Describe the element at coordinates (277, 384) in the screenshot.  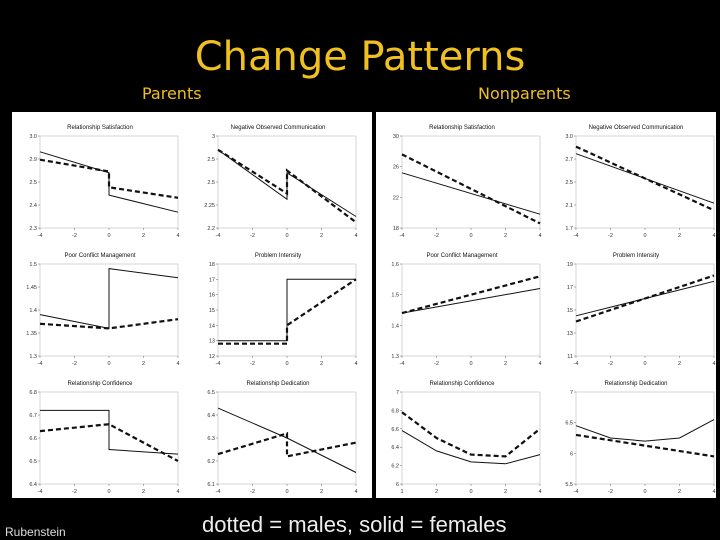
I see `chart-title: Relationship Dedication` at that location.